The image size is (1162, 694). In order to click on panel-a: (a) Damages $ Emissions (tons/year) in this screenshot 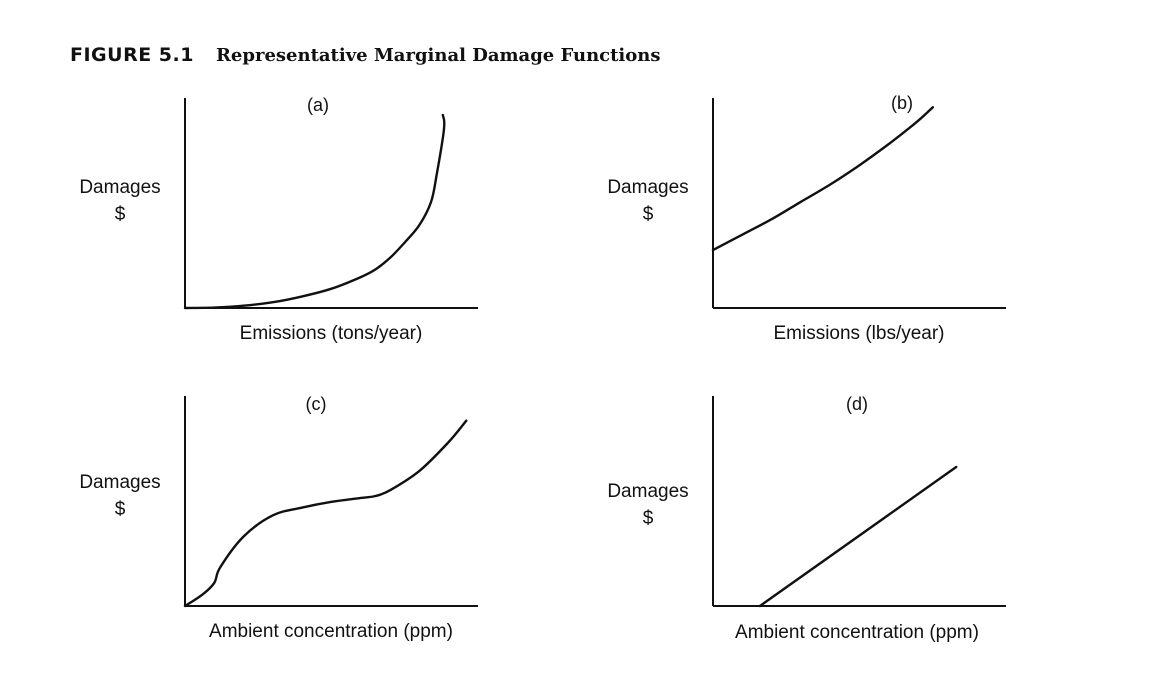, I will do `click(278, 219)`.